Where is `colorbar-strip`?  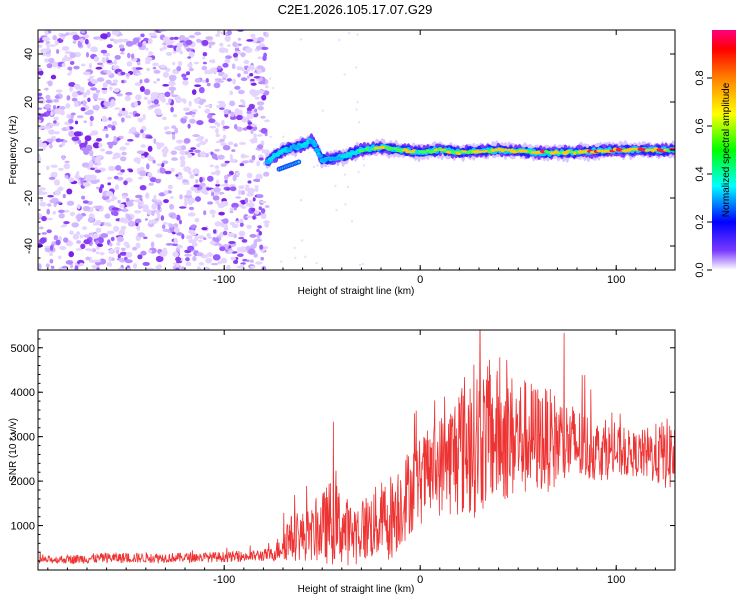
colorbar-strip is located at coordinates (724, 150).